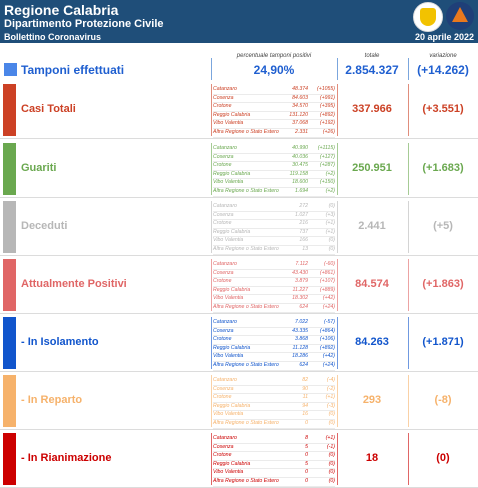  What do you see at coordinates (443, 458) in the screenshot?
I see `section-variation: (0)` at bounding box center [443, 458].